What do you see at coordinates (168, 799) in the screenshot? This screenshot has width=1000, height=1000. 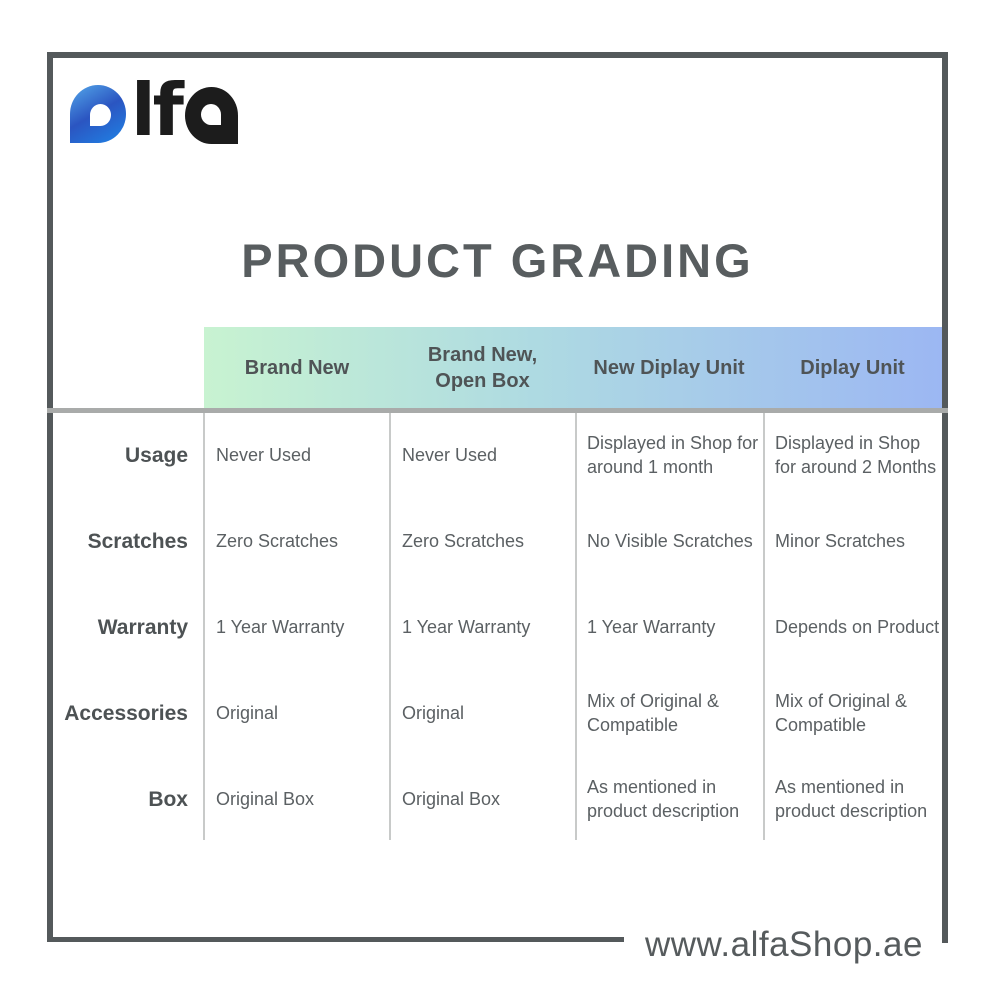 I see `row-header: Box` at bounding box center [168, 799].